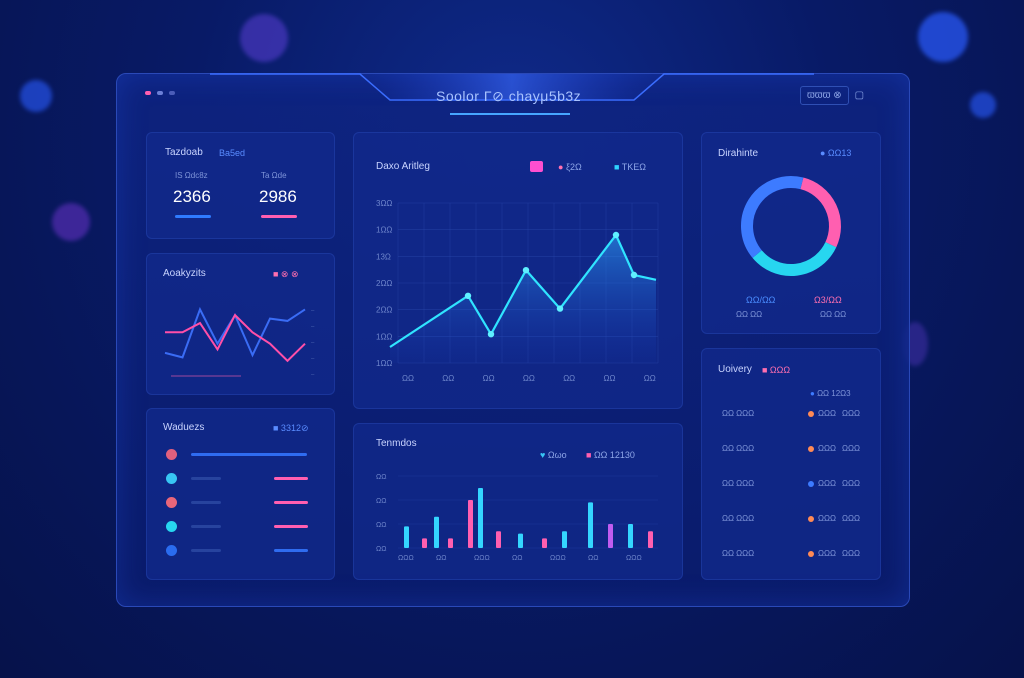  What do you see at coordinates (836, 153) in the screenshot?
I see `donut-card-subtitle: ● ΩΩ13` at bounding box center [836, 153].